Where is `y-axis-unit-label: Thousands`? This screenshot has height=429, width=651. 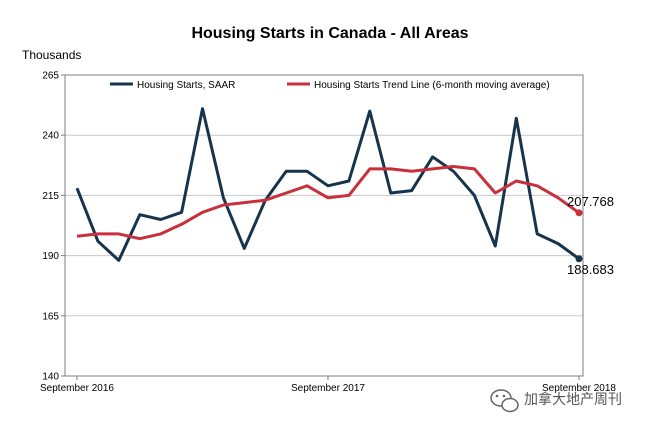 y-axis-unit-label: Thousands is located at coordinates (51, 55).